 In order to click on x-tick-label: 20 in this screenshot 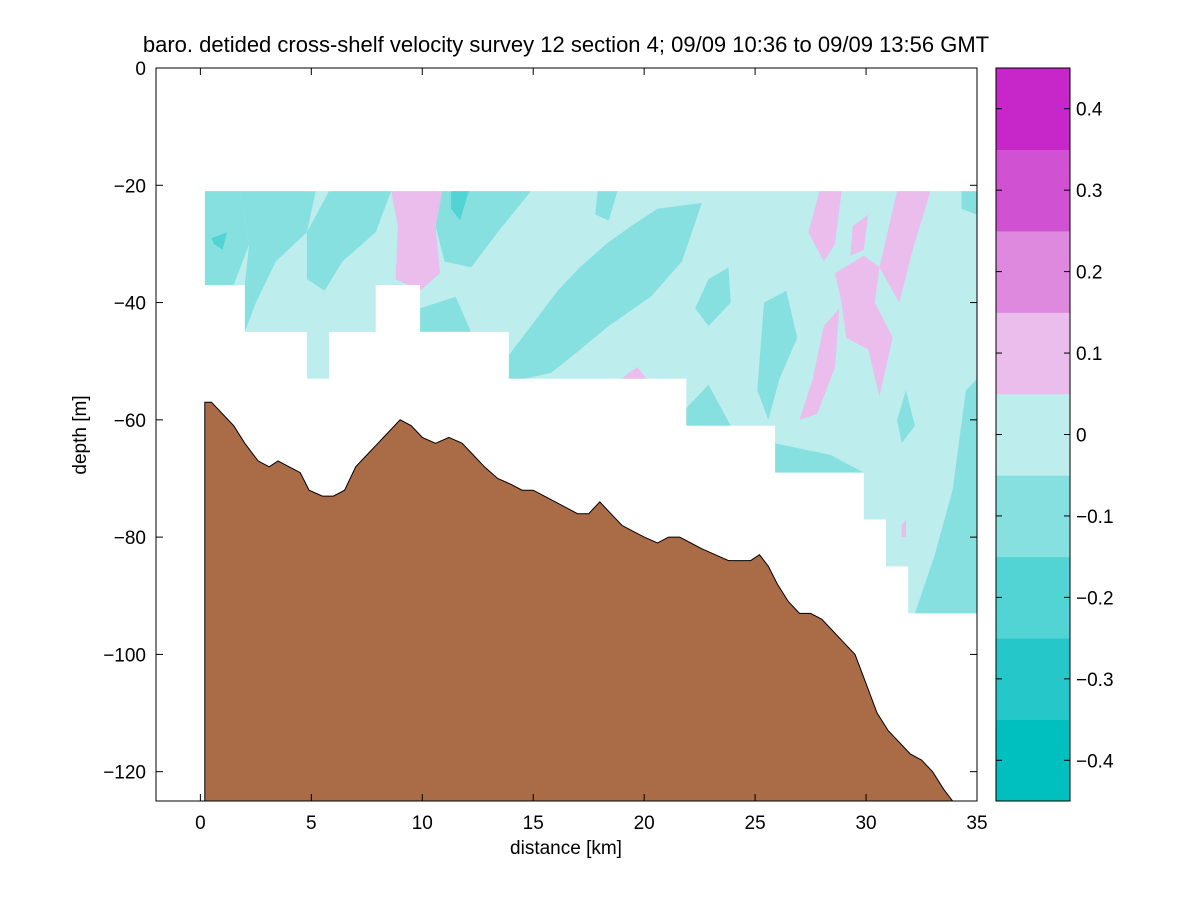, I will do `click(644, 823)`.